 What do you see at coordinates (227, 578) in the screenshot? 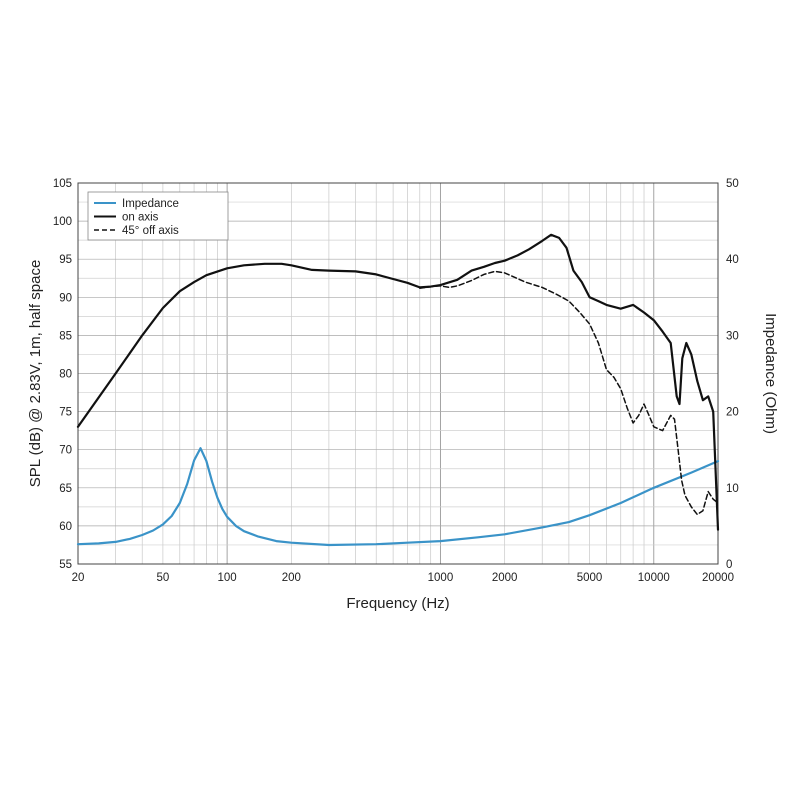
I see `x-tick-label: 100` at bounding box center [227, 578].